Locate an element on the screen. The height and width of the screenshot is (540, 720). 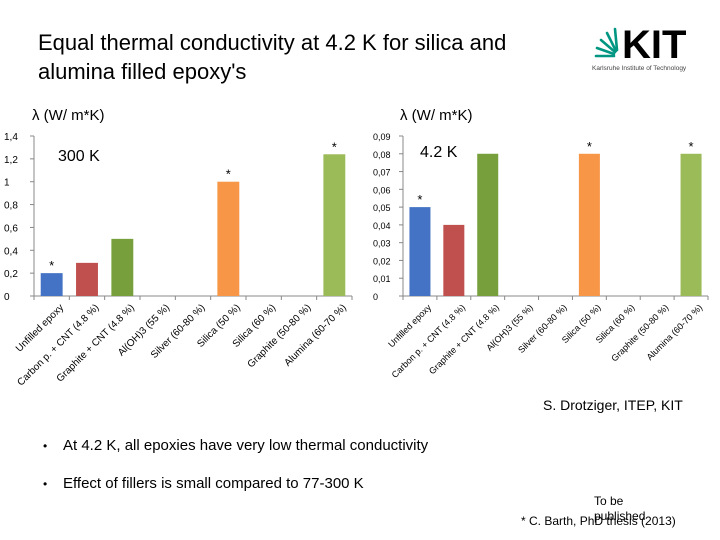
kit-logo: KIT Karlsruhe Institute of Technology is located at coordinates (647, 42).